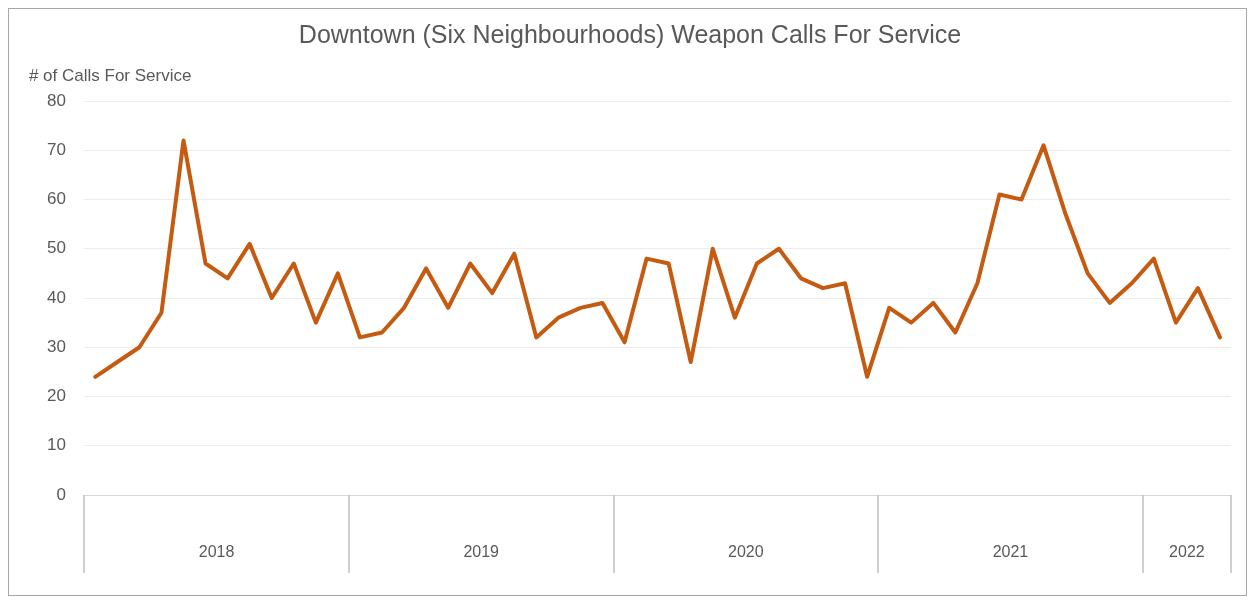 This screenshot has width=1255, height=604. What do you see at coordinates (746, 552) in the screenshot?
I see `x-tick-label: 2020` at bounding box center [746, 552].